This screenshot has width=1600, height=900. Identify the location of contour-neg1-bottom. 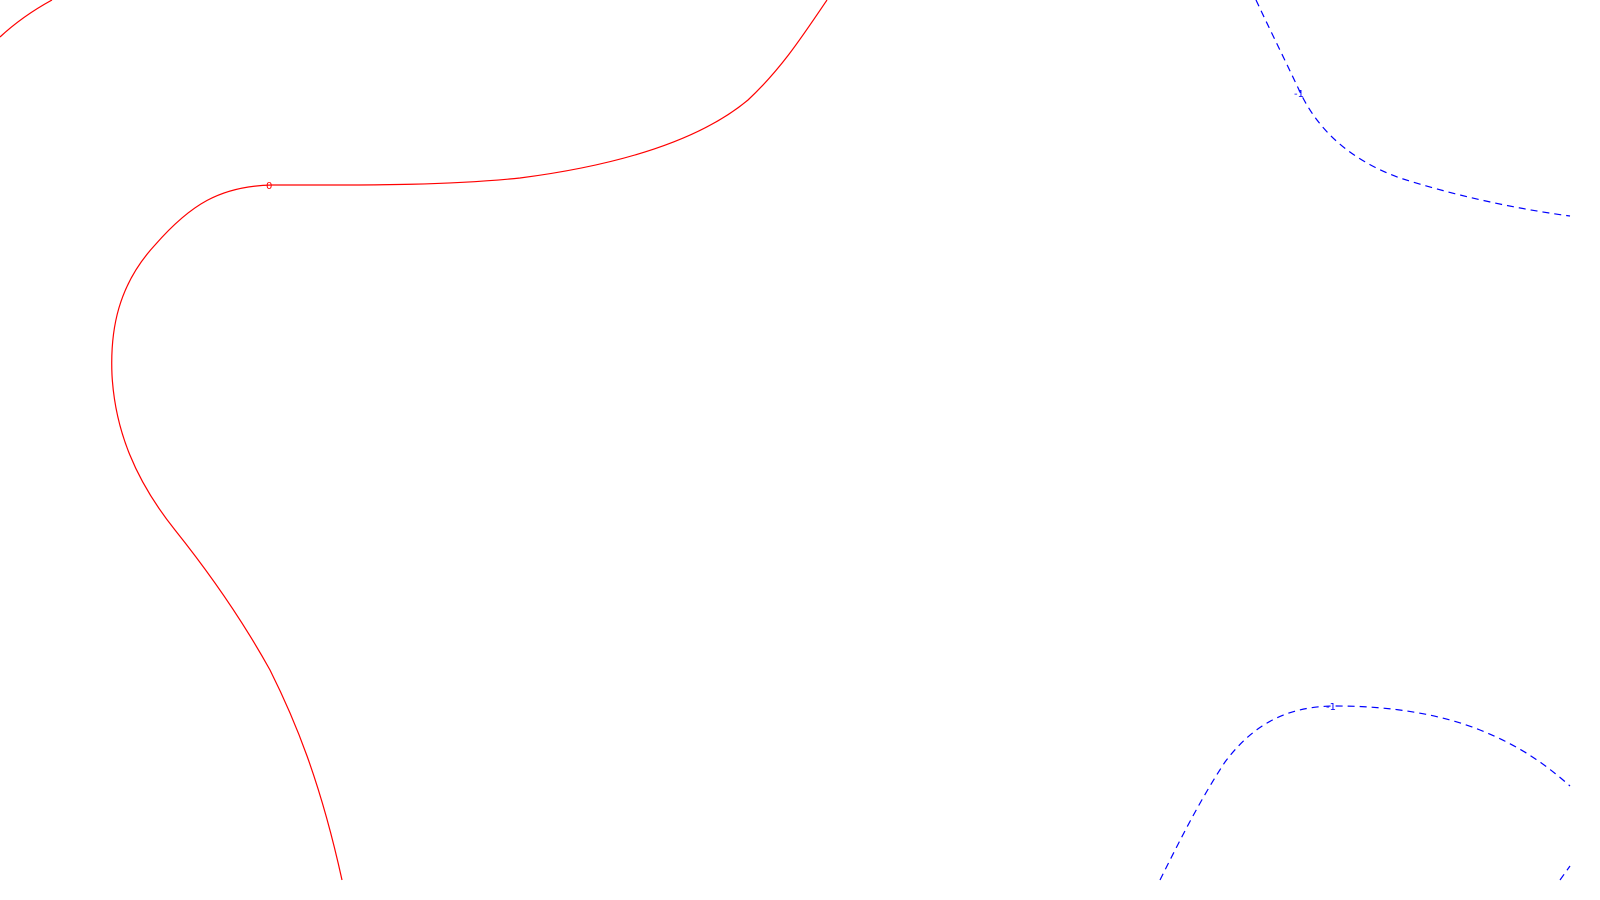
(1365, 793).